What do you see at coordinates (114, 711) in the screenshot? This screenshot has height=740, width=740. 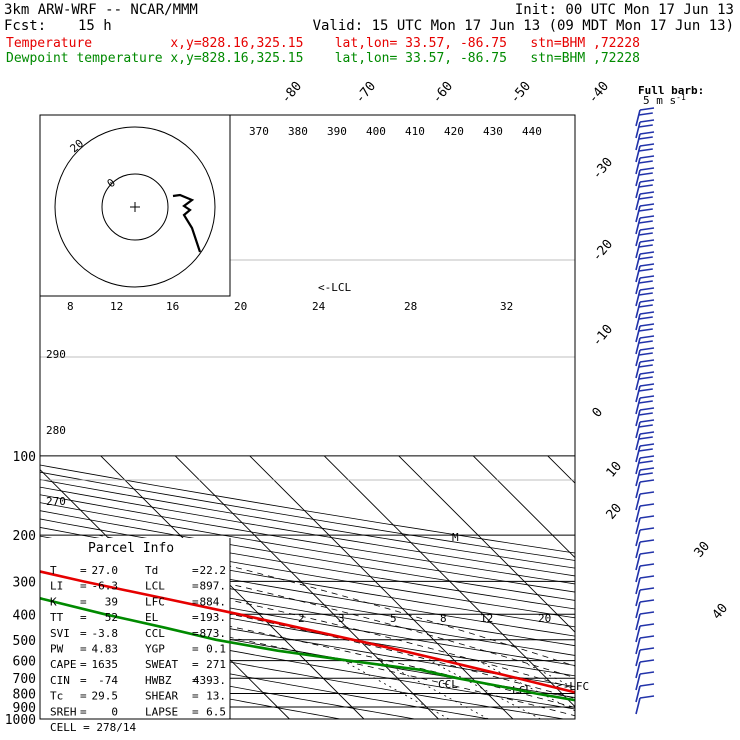 I see `parcel-cell: 0` at bounding box center [114, 711].